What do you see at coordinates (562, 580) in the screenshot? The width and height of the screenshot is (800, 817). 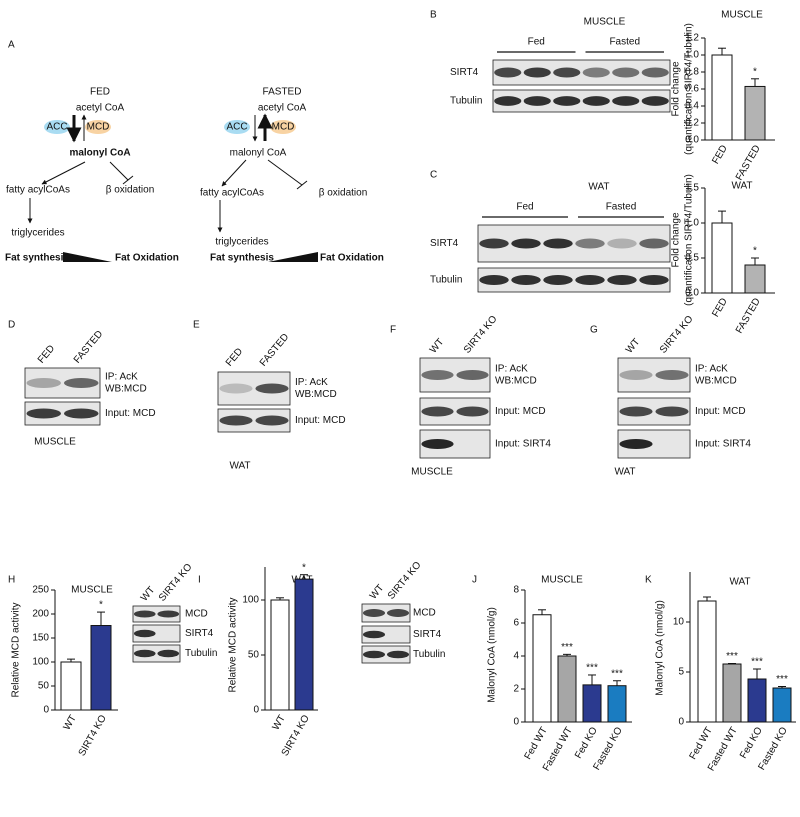 I see `chart-title: MUSCLE` at bounding box center [562, 580].